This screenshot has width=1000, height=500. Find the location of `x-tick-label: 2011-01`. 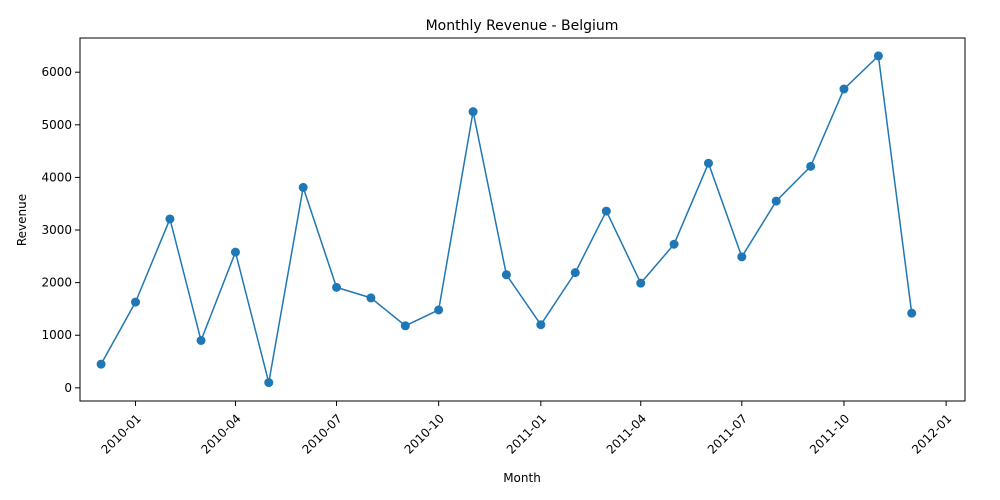

x-tick-label: 2011-01 is located at coordinates (526, 433).